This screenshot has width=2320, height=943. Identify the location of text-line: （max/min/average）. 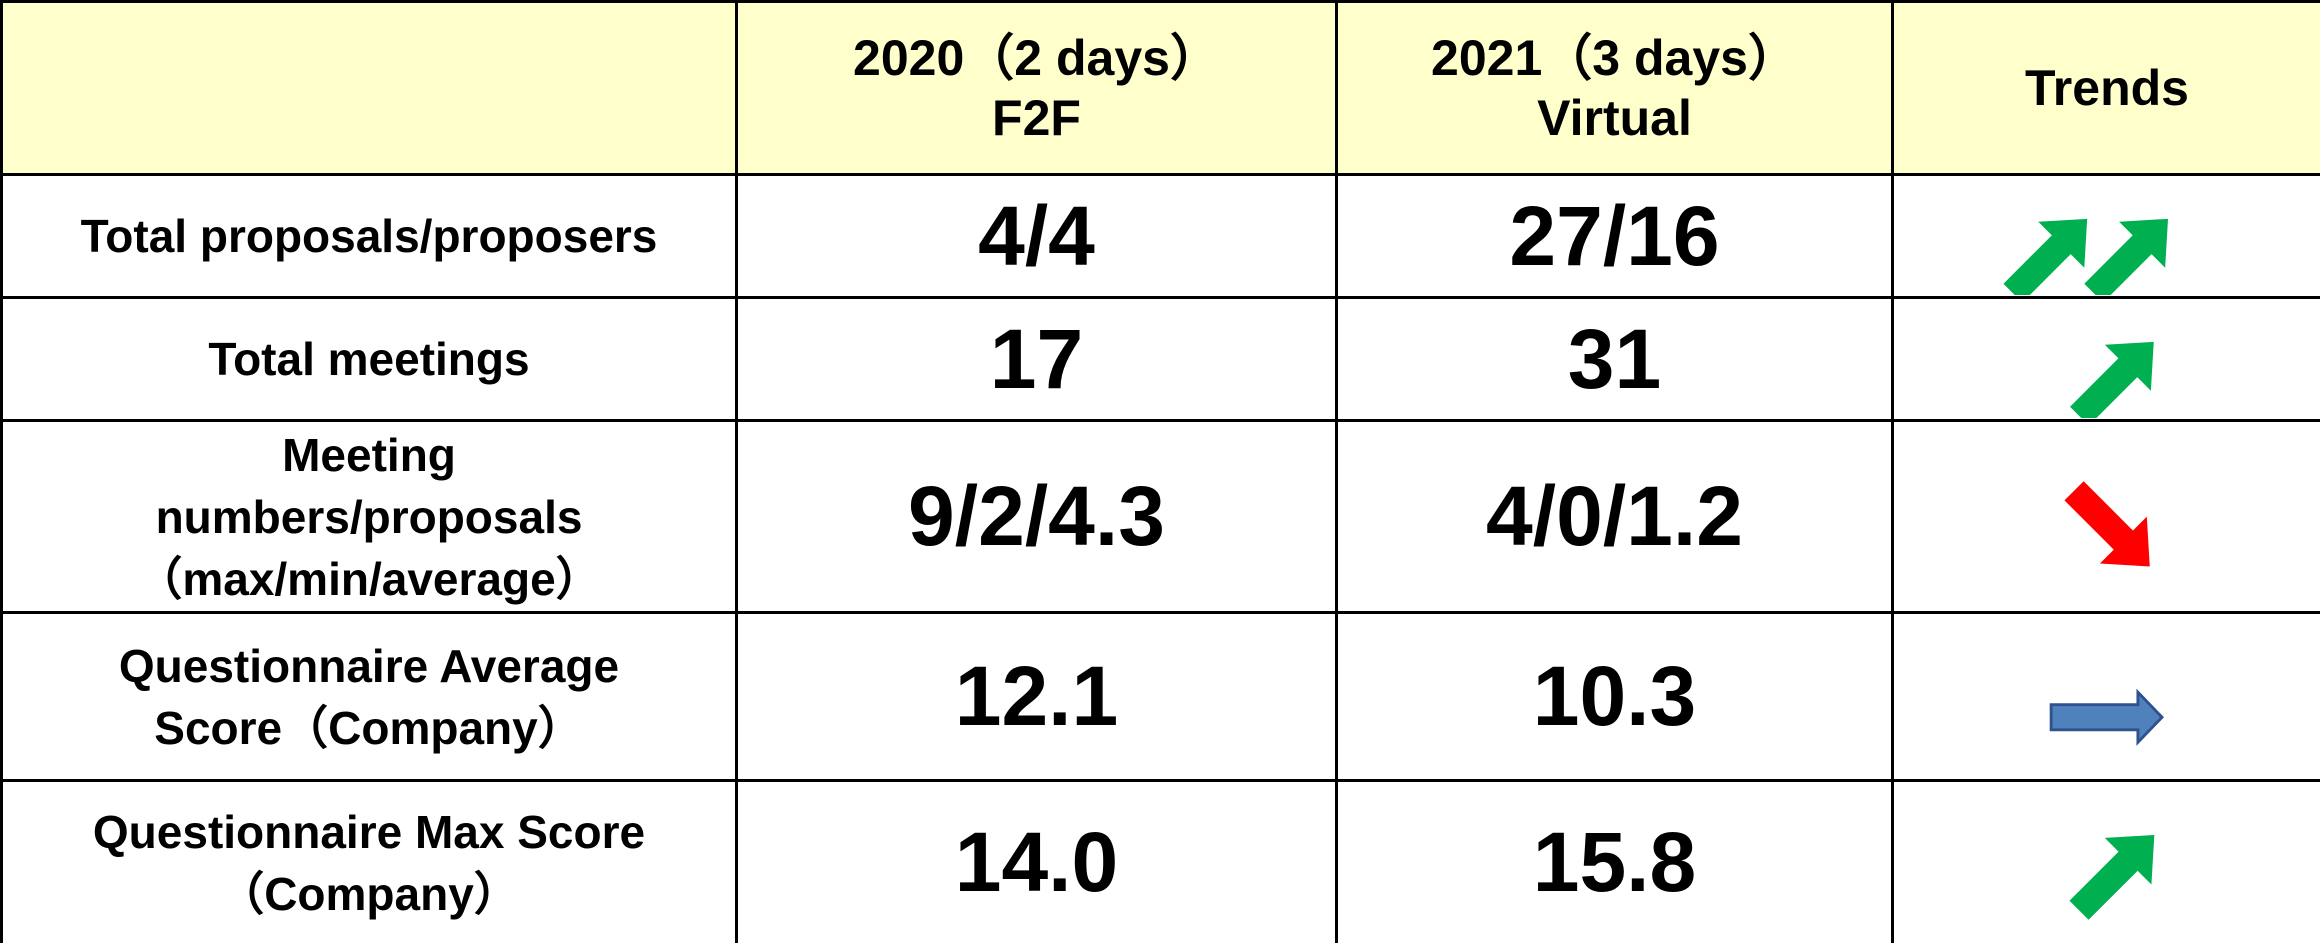
(369, 578).